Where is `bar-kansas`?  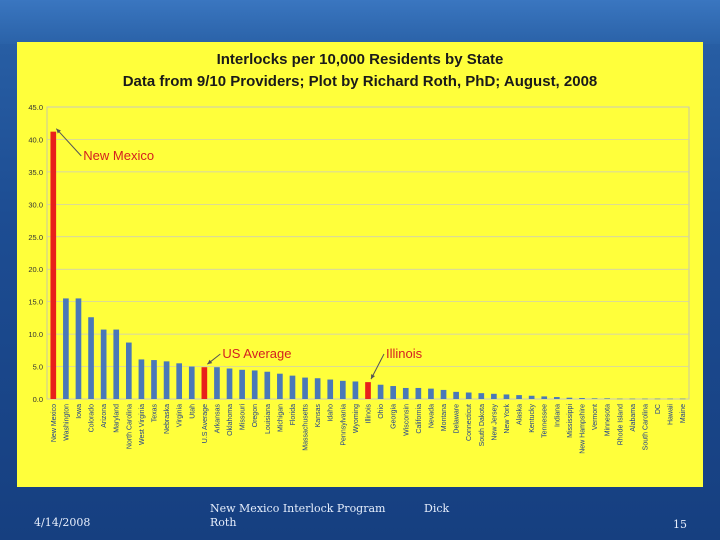 bar-kansas is located at coordinates (317, 388).